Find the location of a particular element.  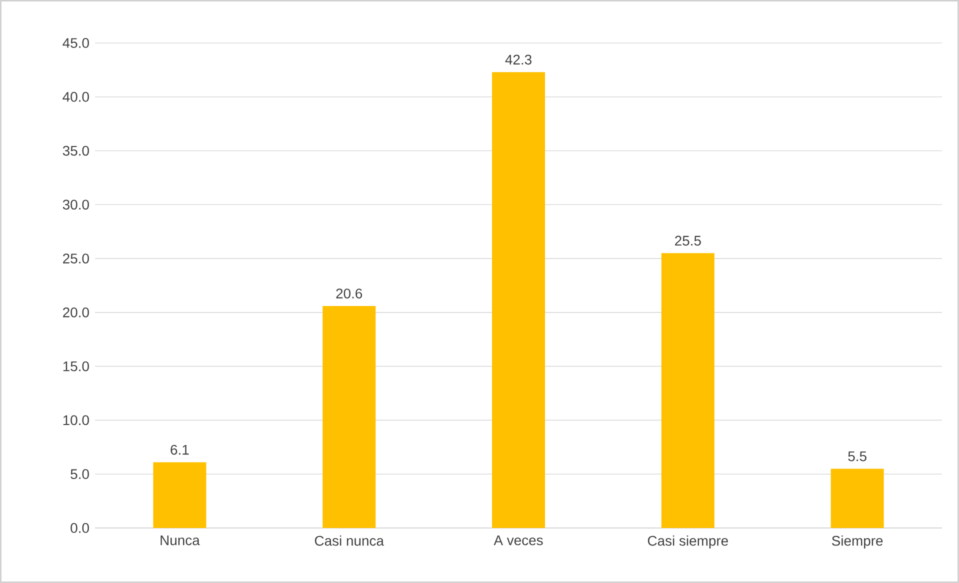

data-label: 42.3 is located at coordinates (518, 59).